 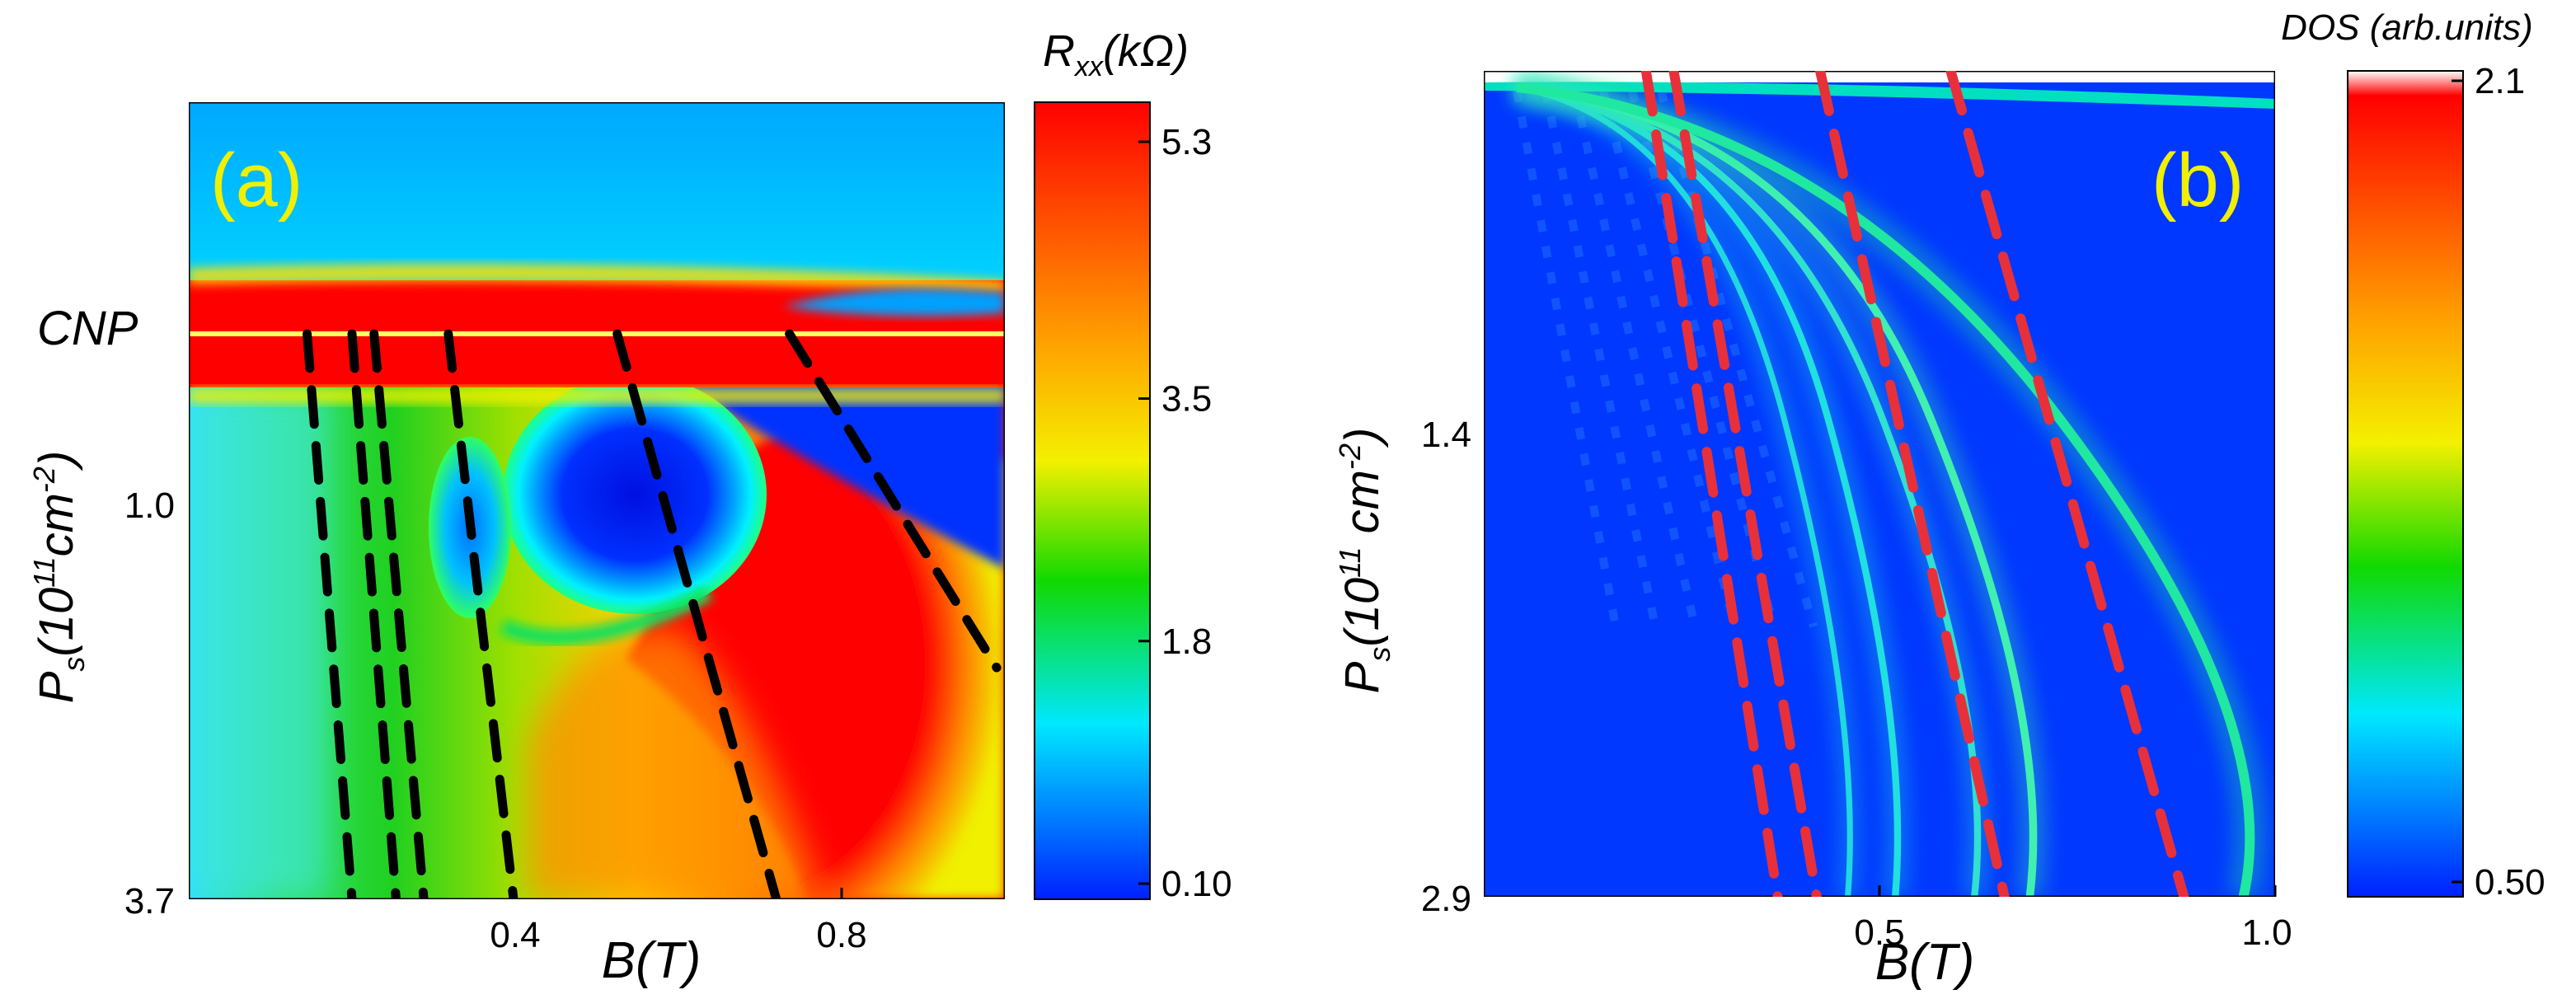 I want to click on colorbar-tick-label: 0.50, so click(x=2511, y=882).